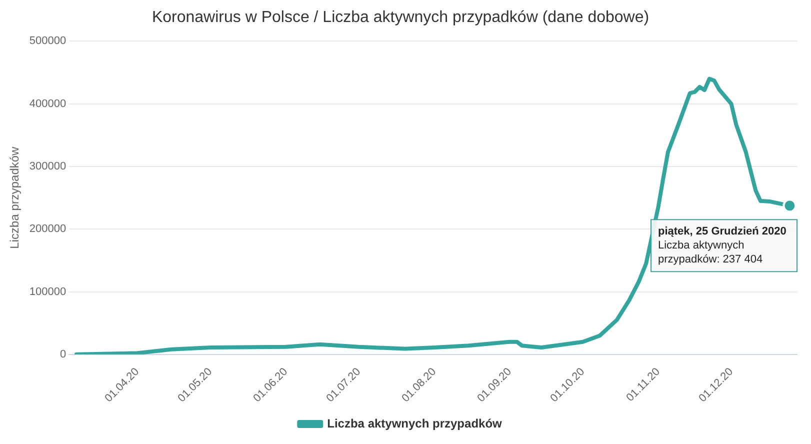 This screenshot has height=444, width=811. Describe the element at coordinates (415, 423) in the screenshot. I see `legend-label: Liczba aktywnych przypadków` at that location.